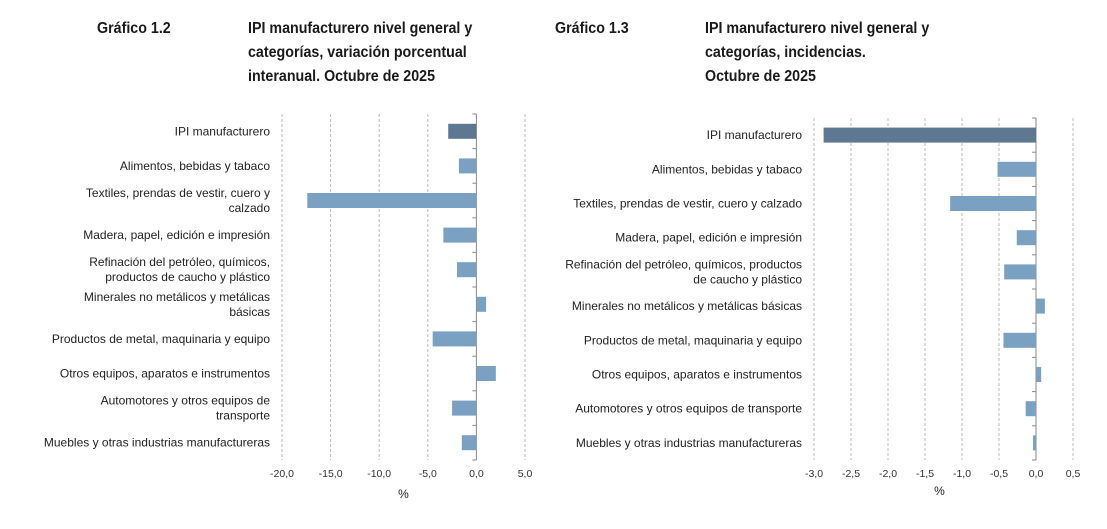  I want to click on chart1-title-line: IPI manufacturero nivel general y, so click(360, 28).